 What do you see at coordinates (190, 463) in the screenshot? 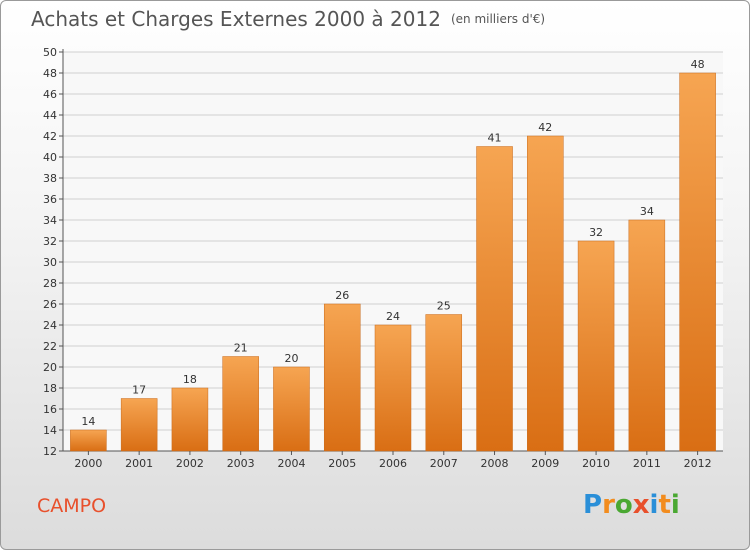
I see `x-tick-label: 2002` at bounding box center [190, 463].